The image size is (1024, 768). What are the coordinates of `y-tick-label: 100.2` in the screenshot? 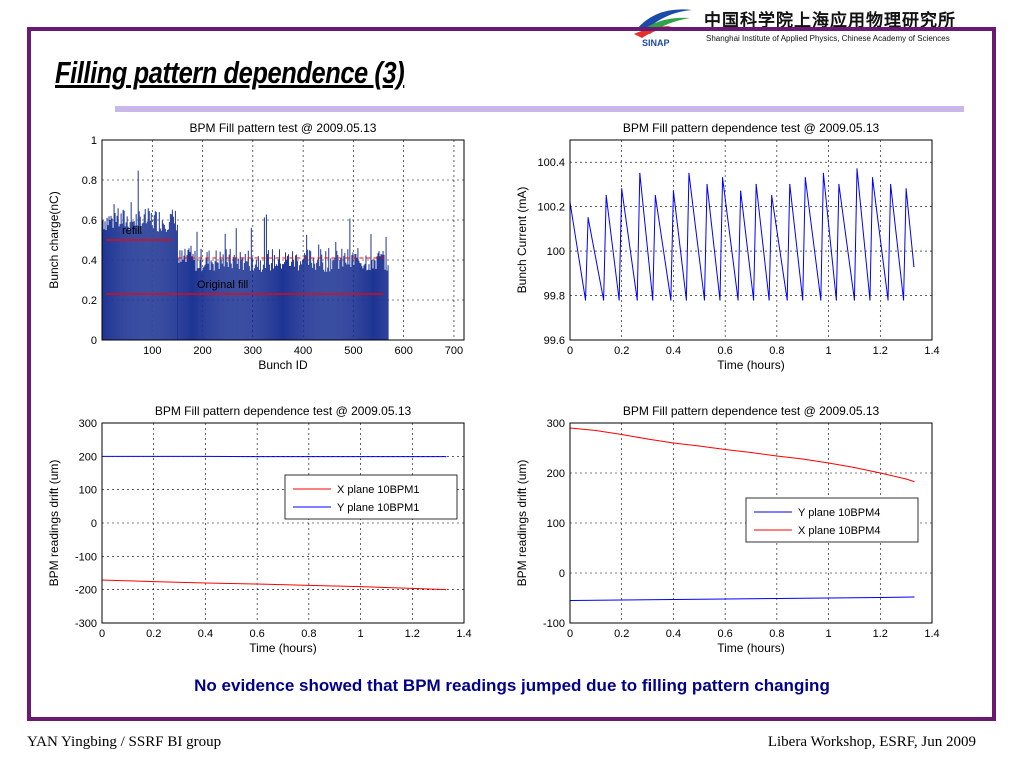 It's located at (551, 208).